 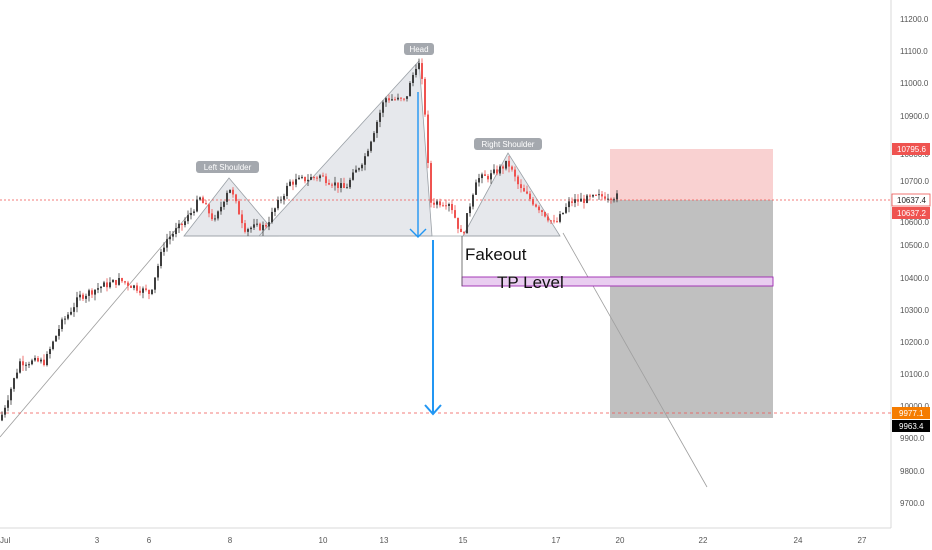 What do you see at coordinates (911, 213) in the screenshot?
I see `last-price-badge: 10637.2` at bounding box center [911, 213].